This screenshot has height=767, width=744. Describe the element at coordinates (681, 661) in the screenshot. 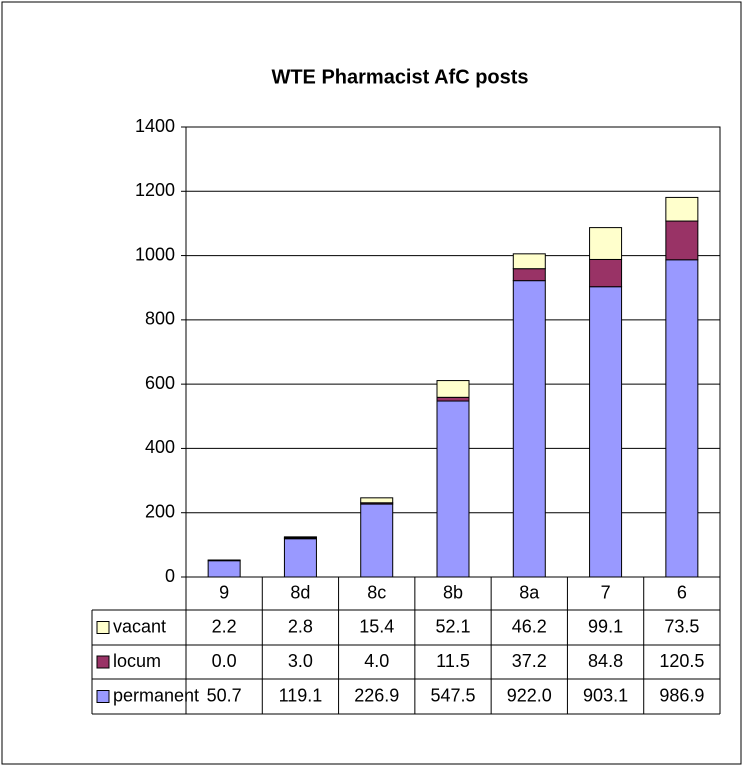

I see `data-label: 120.5` at that location.